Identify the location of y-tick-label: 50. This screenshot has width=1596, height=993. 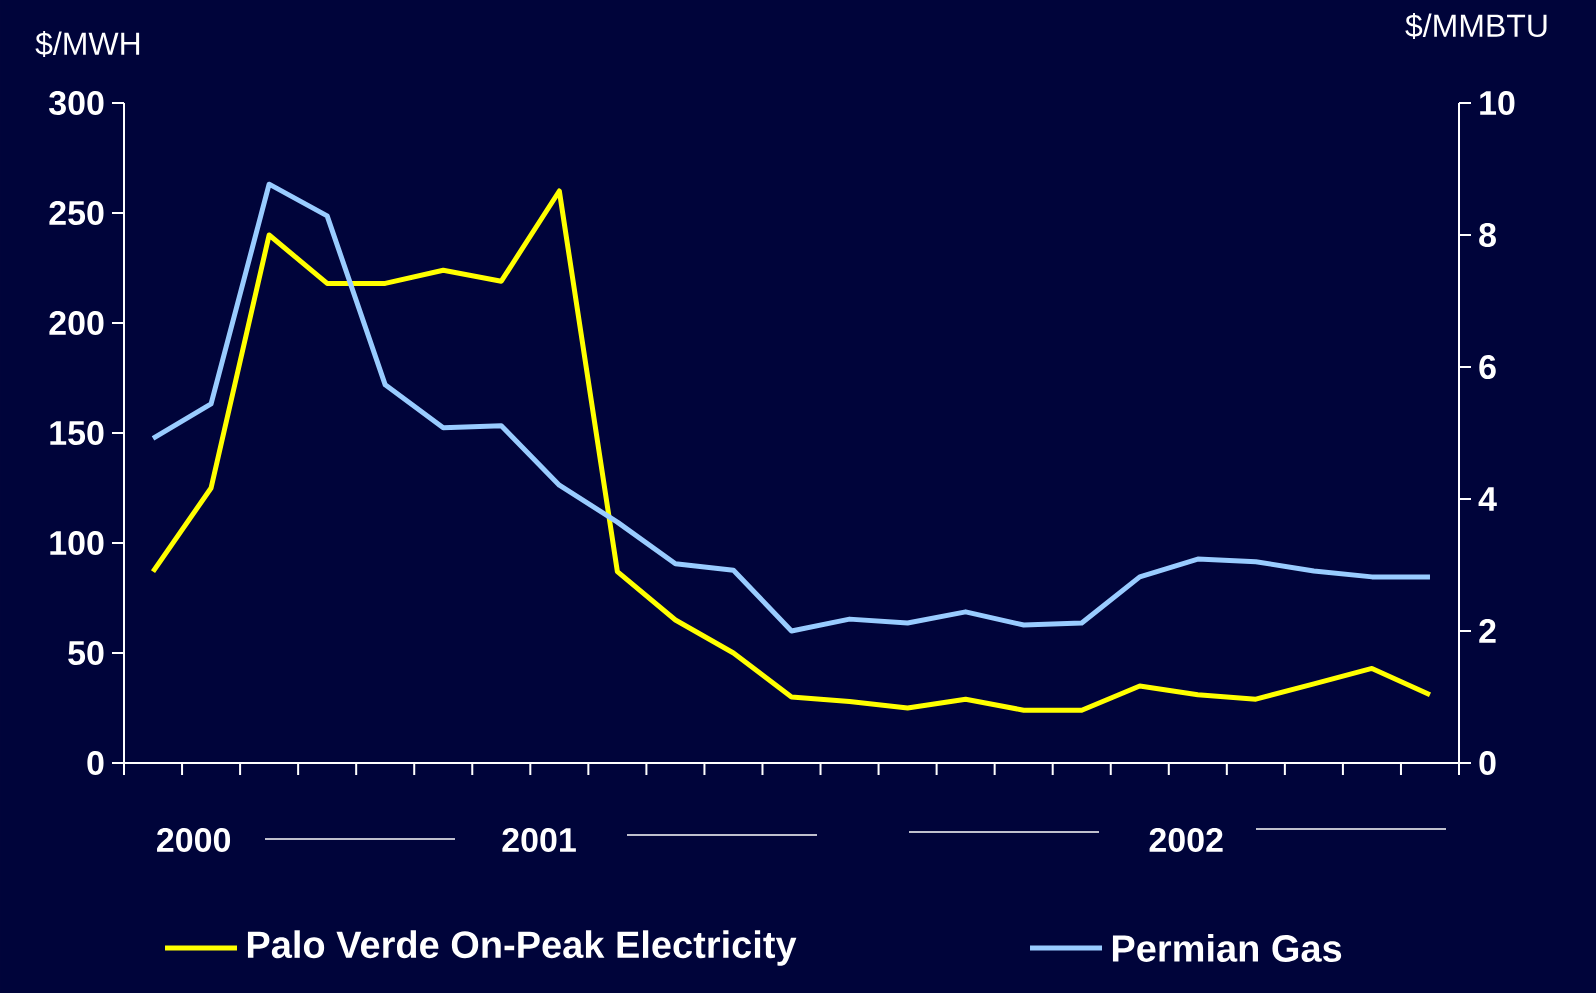
(86, 653).